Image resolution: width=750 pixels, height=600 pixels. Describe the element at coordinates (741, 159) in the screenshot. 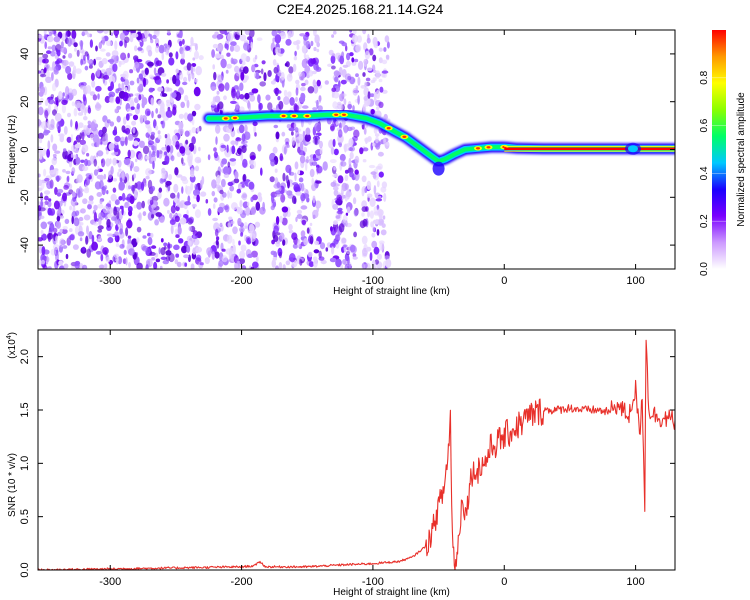

I see `colorbar-label: Normalized spectral amplitude` at that location.